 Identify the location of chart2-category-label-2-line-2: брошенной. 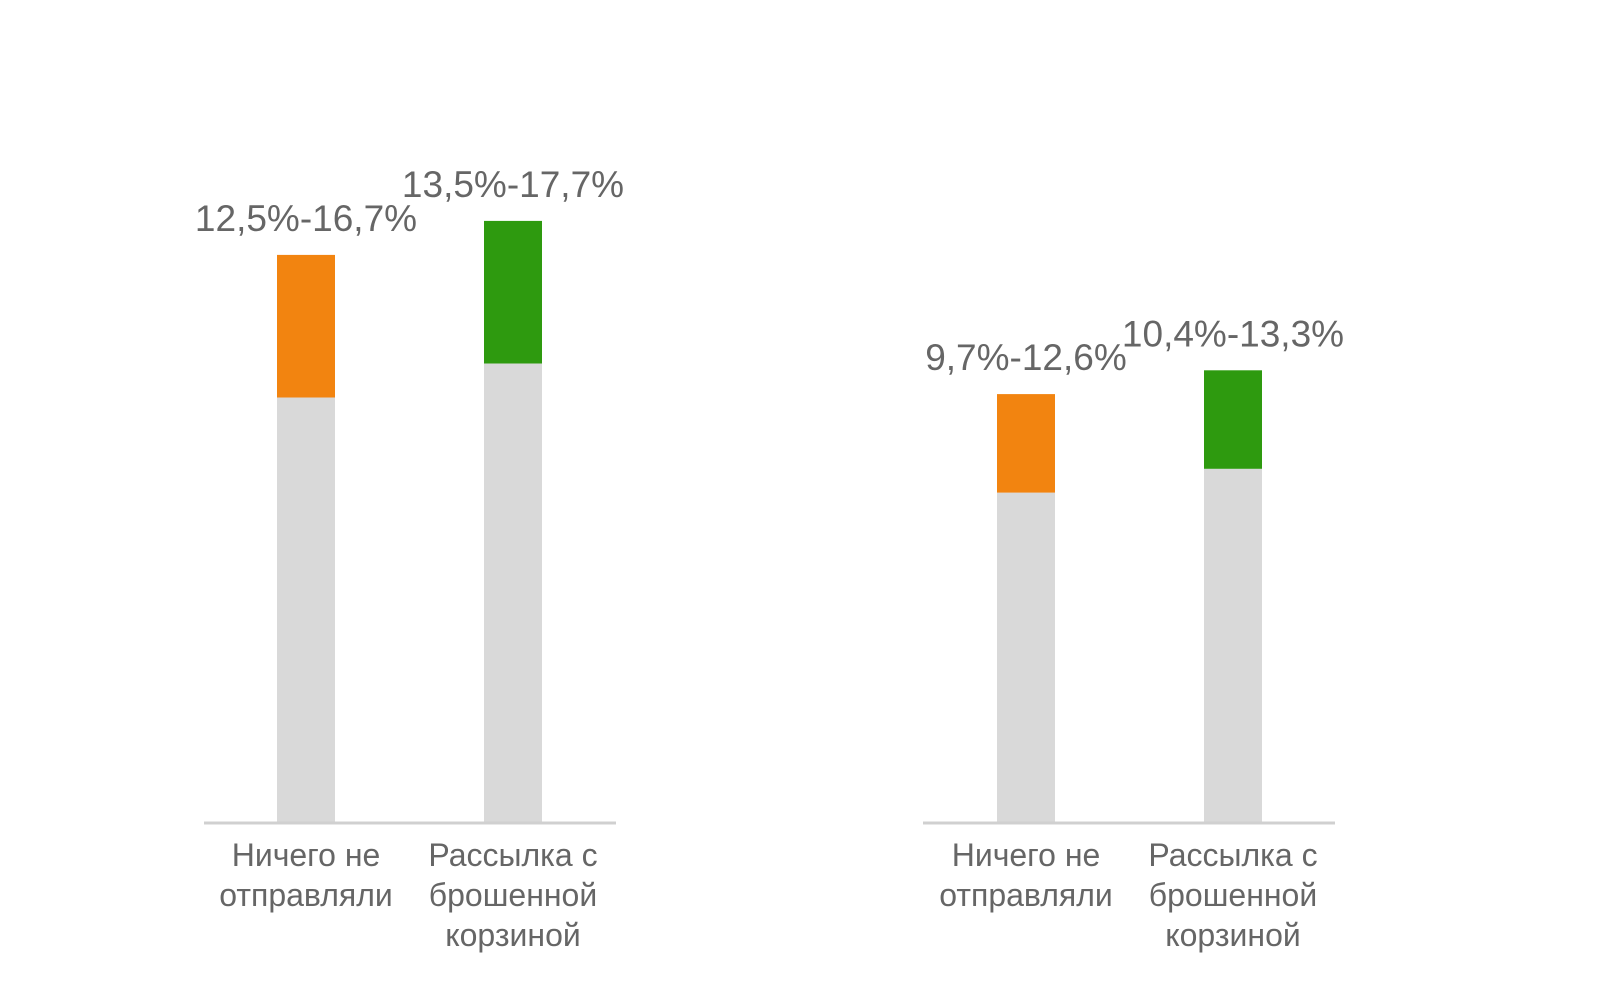
(1233, 895).